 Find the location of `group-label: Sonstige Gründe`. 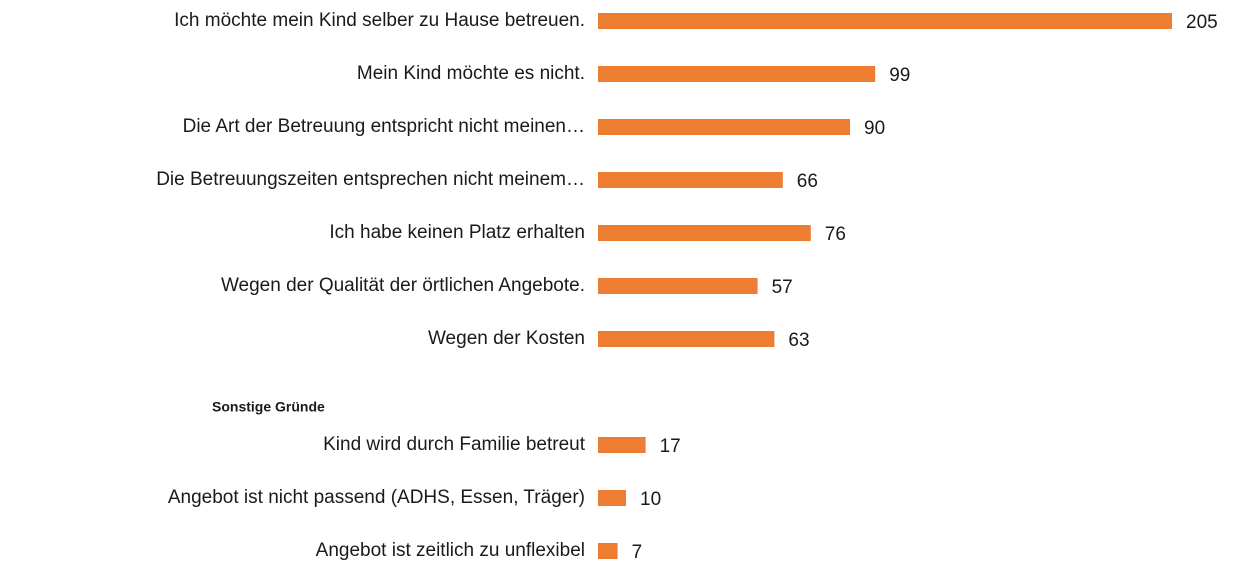

group-label: Sonstige Gründe is located at coordinates (268, 407).